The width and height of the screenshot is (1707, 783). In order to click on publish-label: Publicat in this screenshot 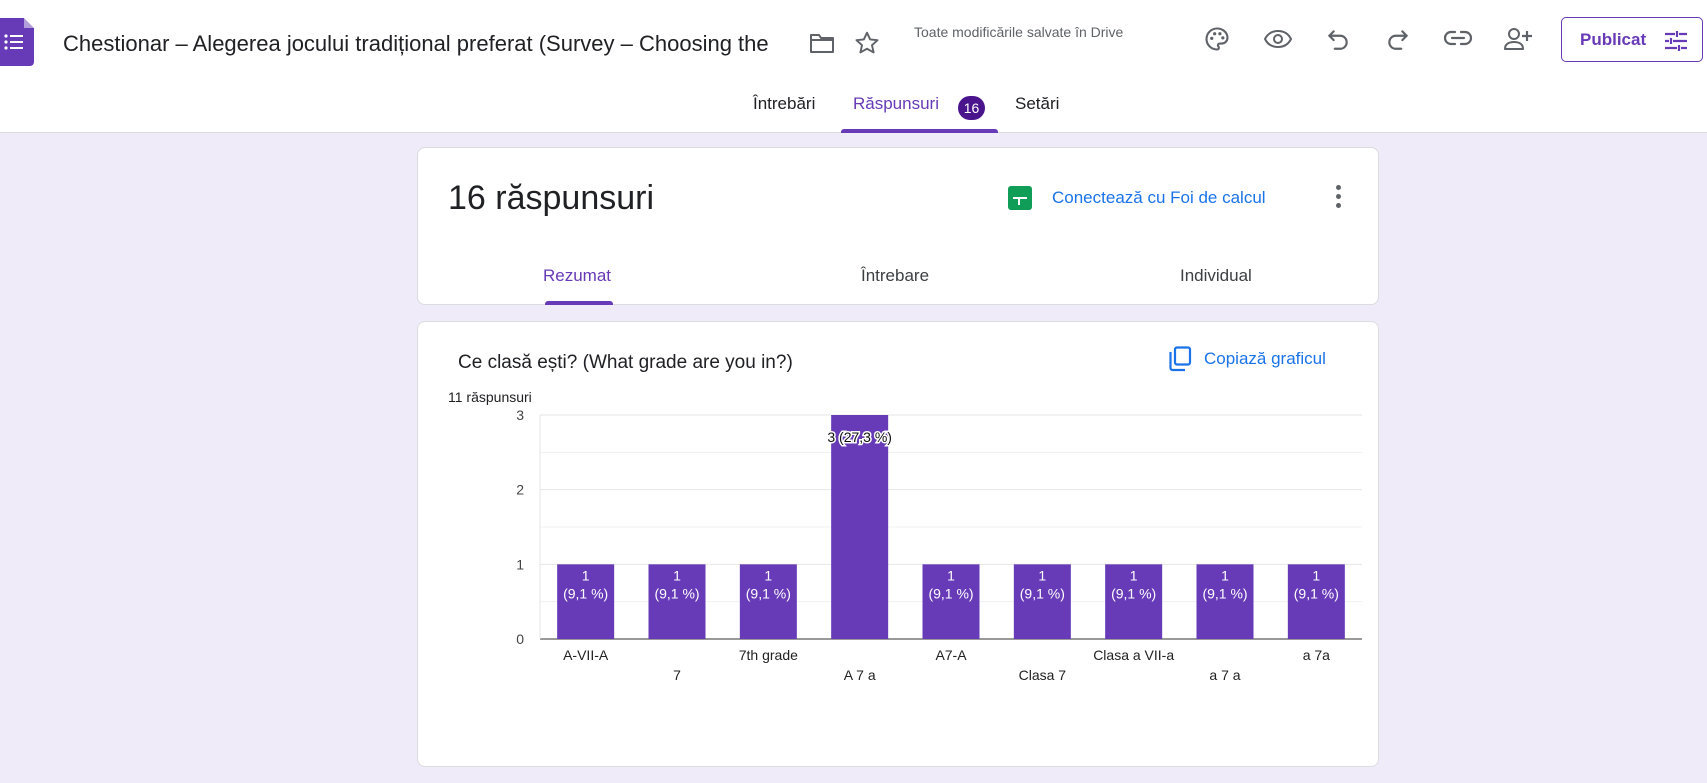, I will do `click(1613, 40)`.